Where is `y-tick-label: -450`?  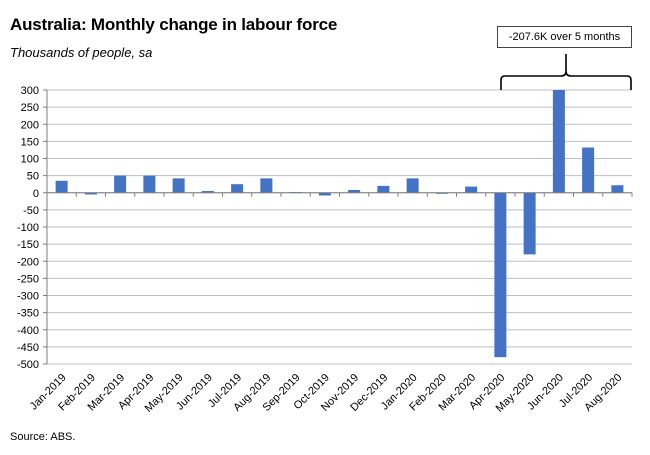 y-tick-label: -450 is located at coordinates (28, 348).